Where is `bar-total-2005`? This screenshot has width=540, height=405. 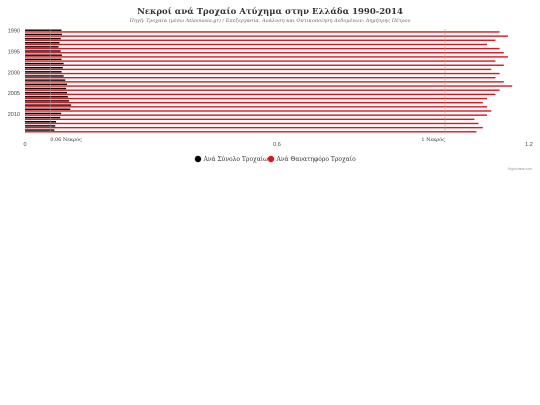 bar-total-2005 is located at coordinates (46, 92).